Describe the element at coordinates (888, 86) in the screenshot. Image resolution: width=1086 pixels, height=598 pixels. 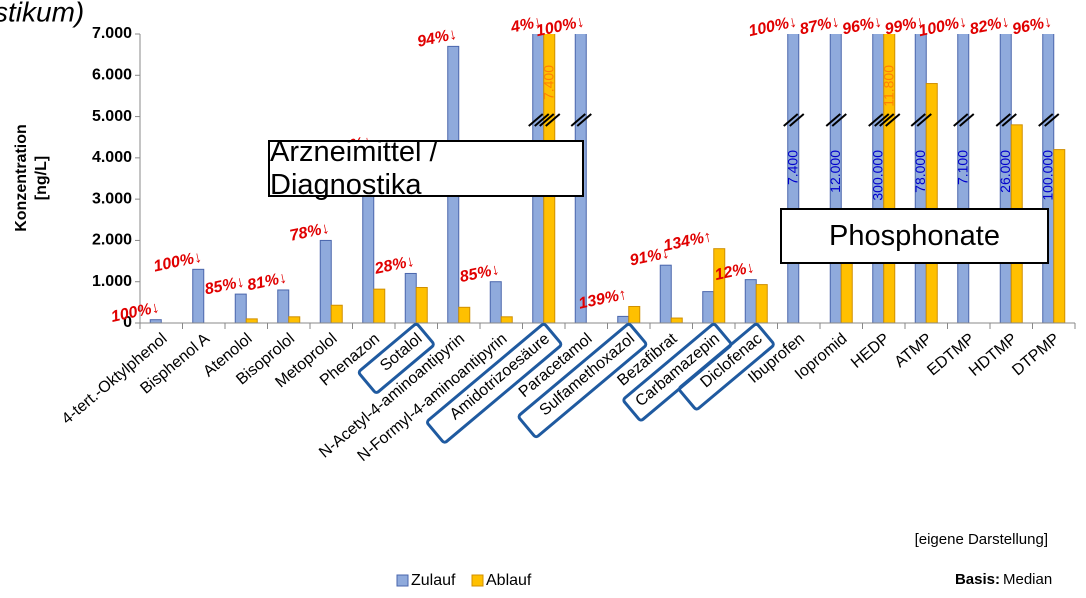
I see `value-label: 11.800` at that location.